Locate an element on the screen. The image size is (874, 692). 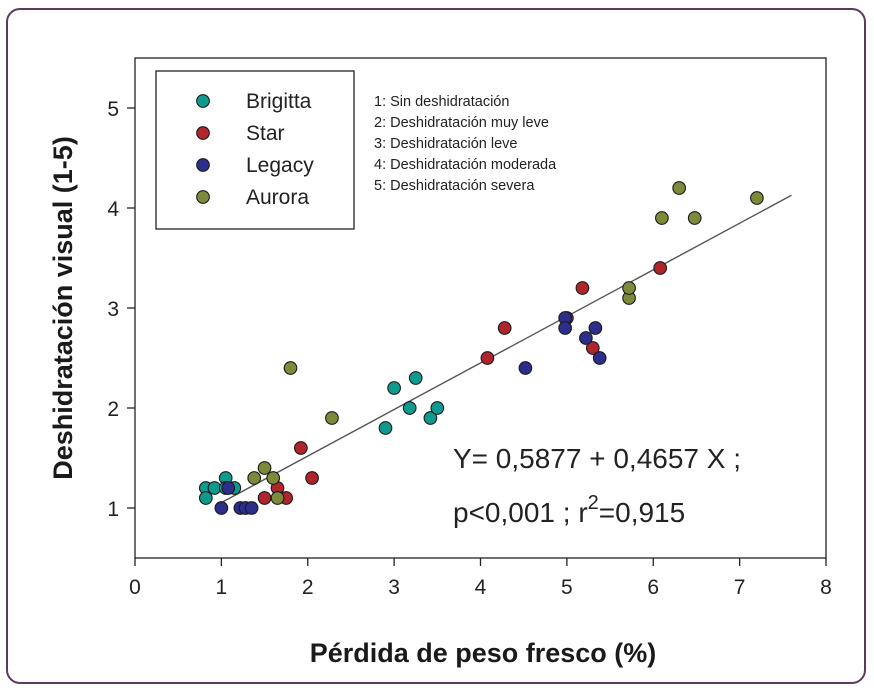
legend-marker-star is located at coordinates (203, 133).